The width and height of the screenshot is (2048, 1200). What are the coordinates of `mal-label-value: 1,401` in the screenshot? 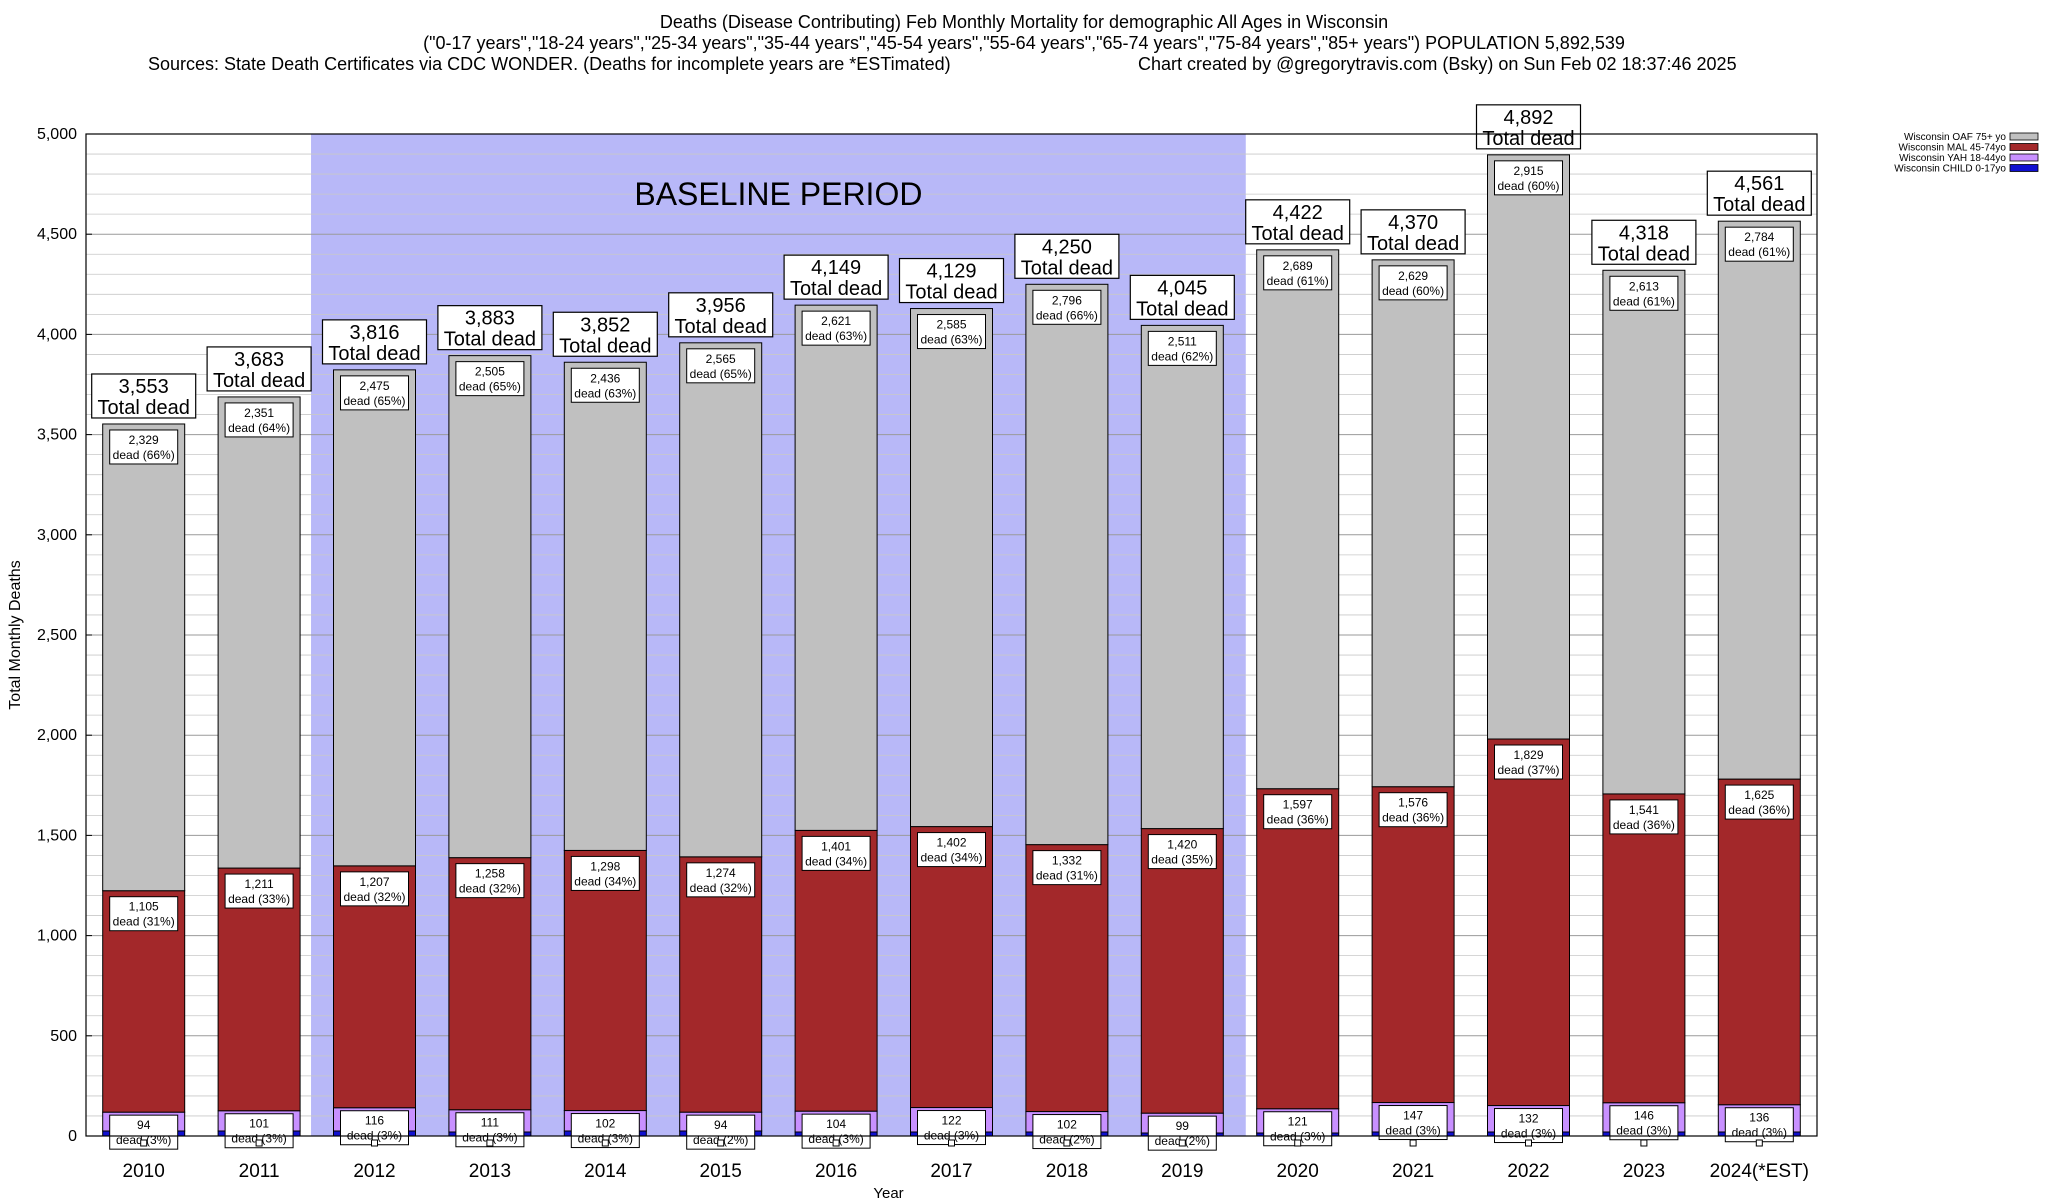 It's located at (836, 846).